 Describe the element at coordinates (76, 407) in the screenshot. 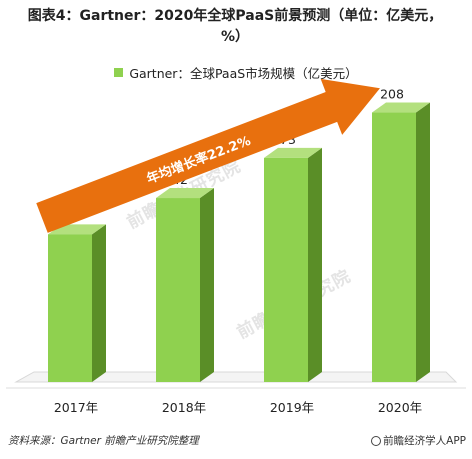

I see `x-tick-label: 2017年` at that location.